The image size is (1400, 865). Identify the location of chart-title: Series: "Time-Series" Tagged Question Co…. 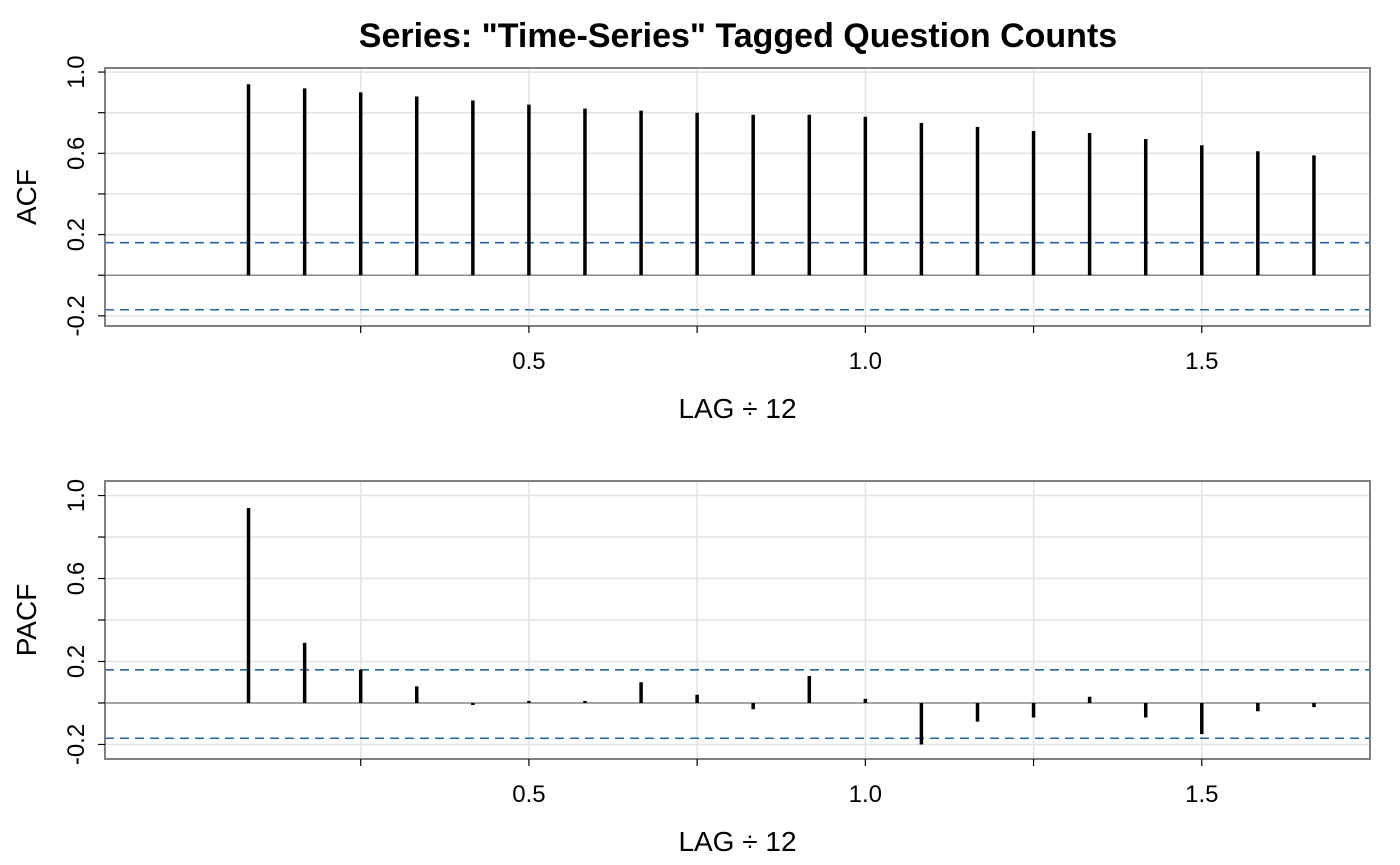
(738, 36).